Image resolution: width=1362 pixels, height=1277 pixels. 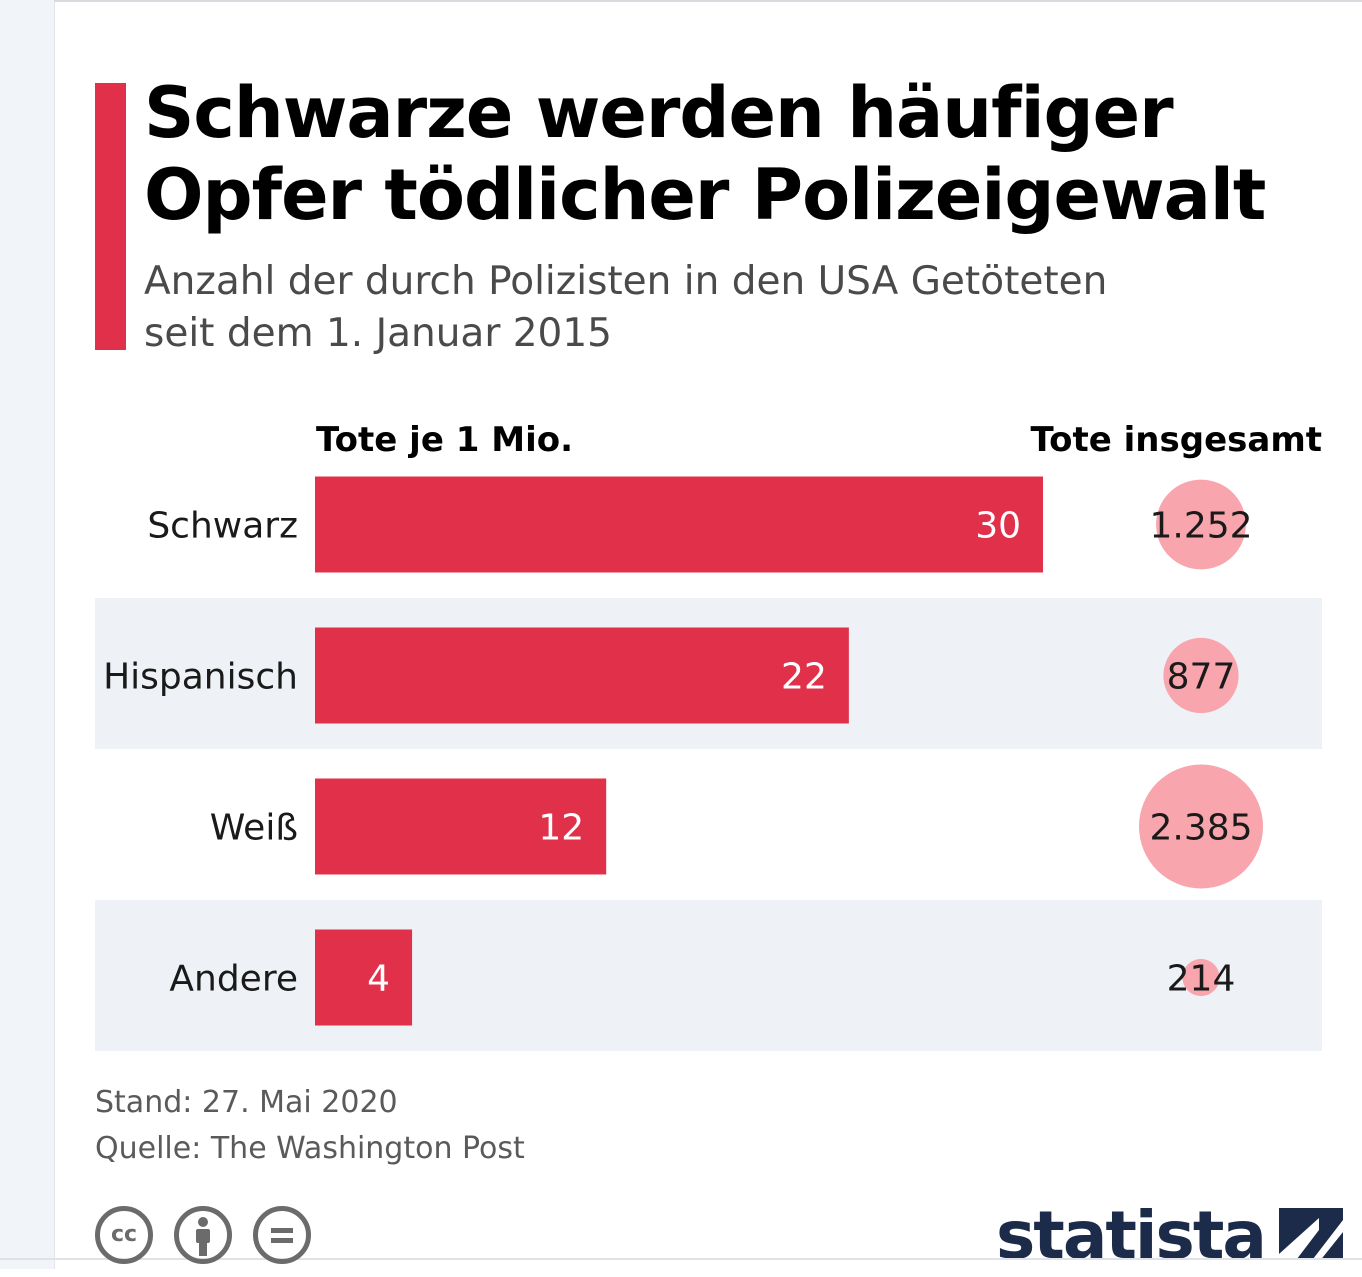 What do you see at coordinates (804, 677) in the screenshot?
I see `bar-value-label: 22` at bounding box center [804, 677].